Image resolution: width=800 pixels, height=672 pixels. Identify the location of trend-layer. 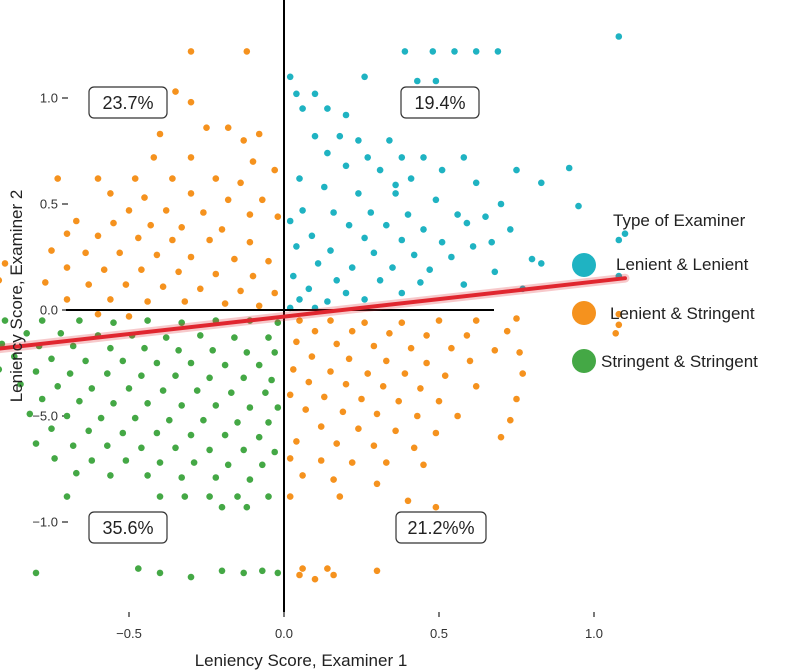
(315, 313).